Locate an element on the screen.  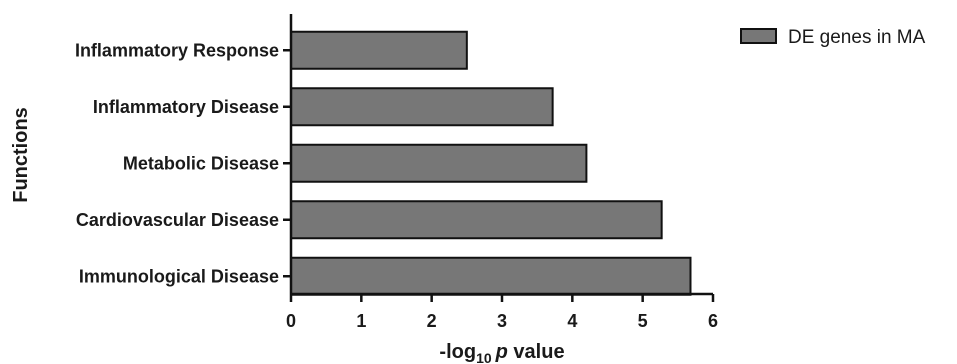
x-axis-title: -log10 p value is located at coordinates (501, 352).